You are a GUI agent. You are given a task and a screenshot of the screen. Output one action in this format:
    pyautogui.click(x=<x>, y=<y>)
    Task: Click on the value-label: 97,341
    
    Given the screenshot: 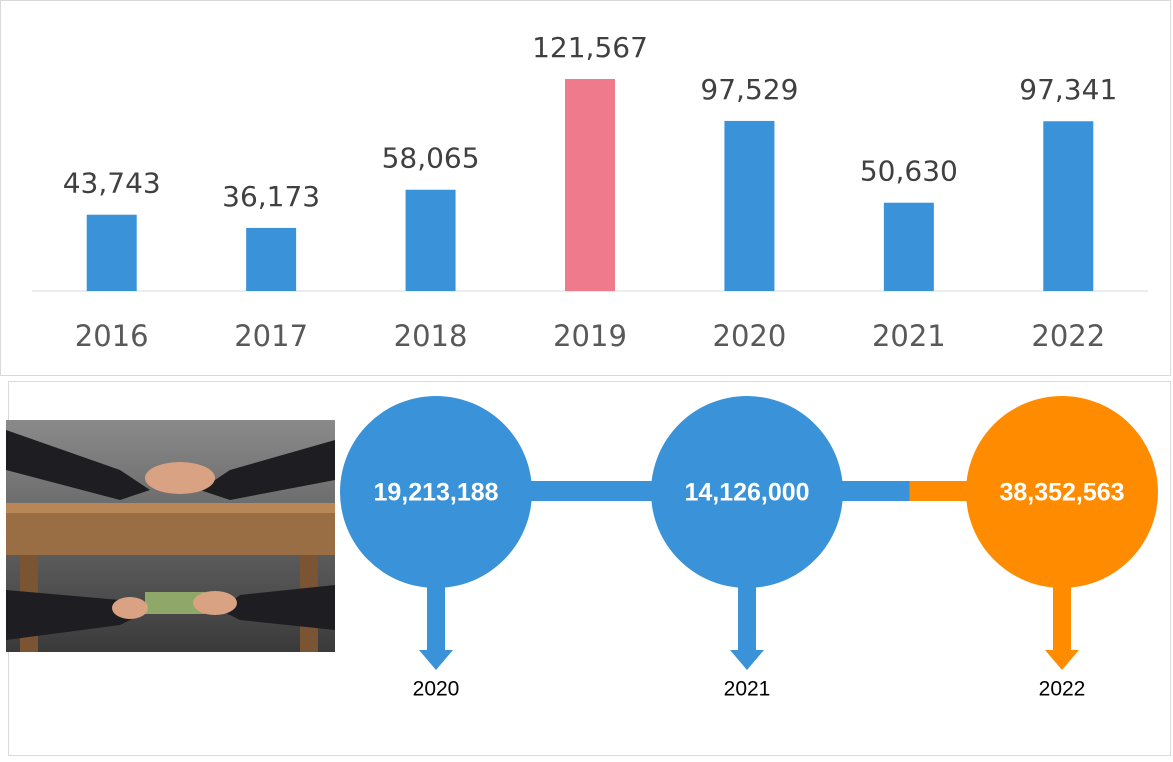 What is the action you would take?
    pyautogui.click(x=1068, y=89)
    